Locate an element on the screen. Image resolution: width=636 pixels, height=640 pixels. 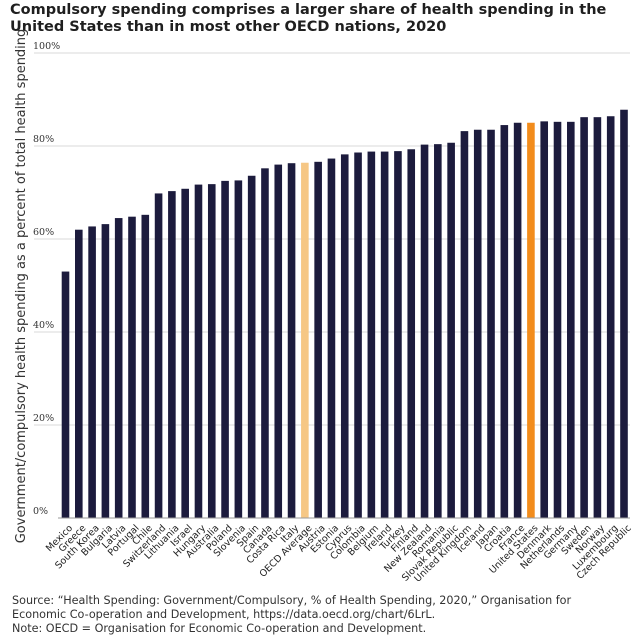
bar-japan is located at coordinates (491, 324).